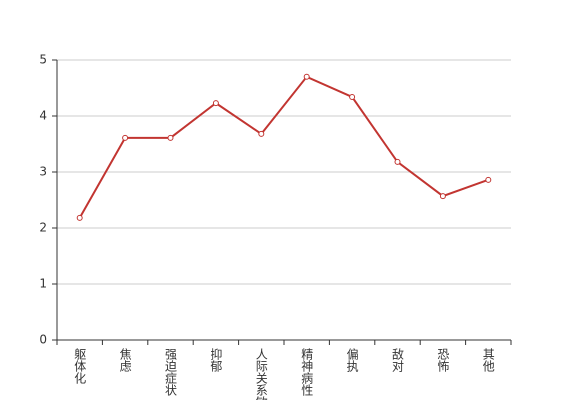 This screenshot has height=400, width=567. Describe the element at coordinates (43, 60) in the screenshot. I see `y-tick-label: 5` at that location.